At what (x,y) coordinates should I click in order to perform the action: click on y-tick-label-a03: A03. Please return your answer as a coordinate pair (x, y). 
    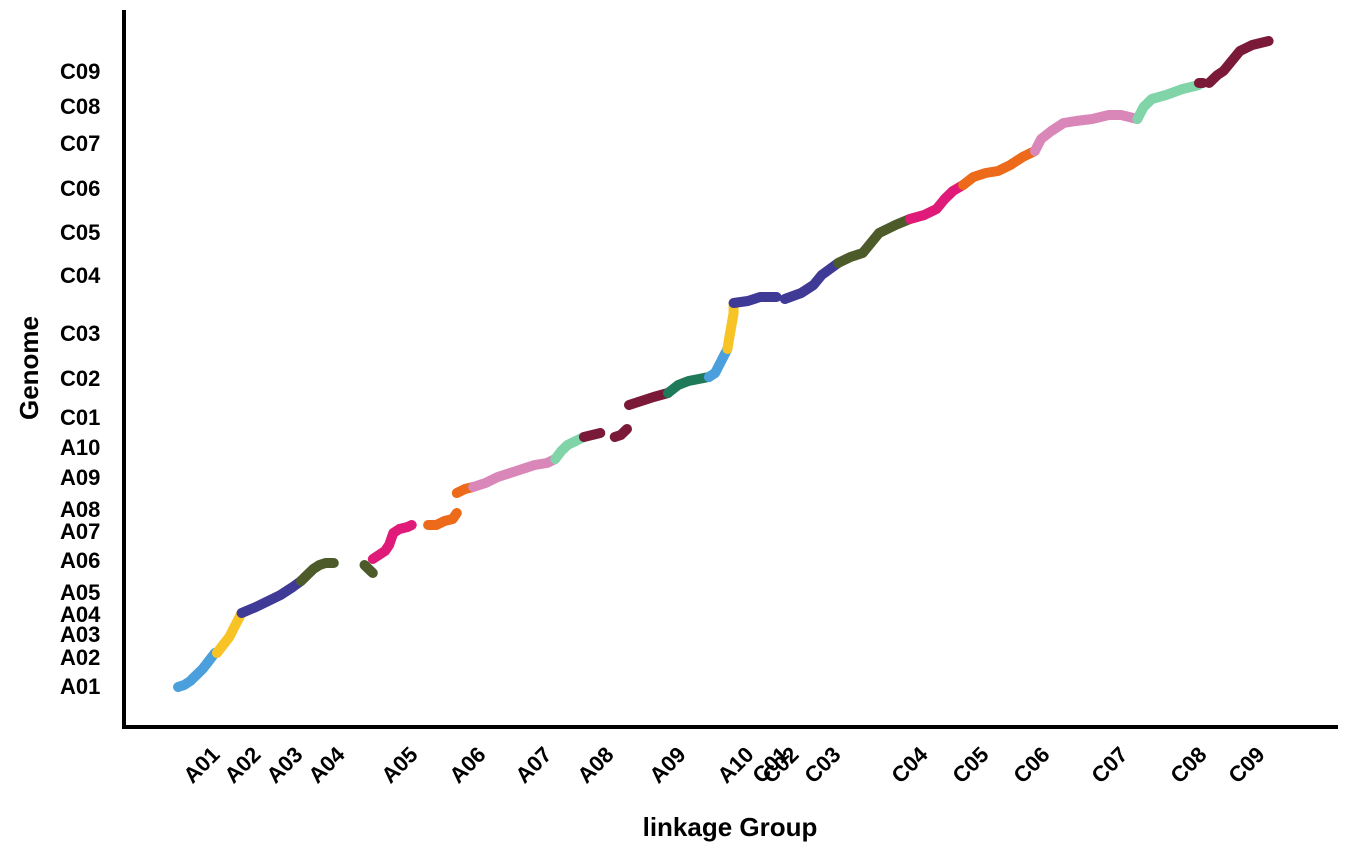
    Looking at the image, I should click on (80, 634).